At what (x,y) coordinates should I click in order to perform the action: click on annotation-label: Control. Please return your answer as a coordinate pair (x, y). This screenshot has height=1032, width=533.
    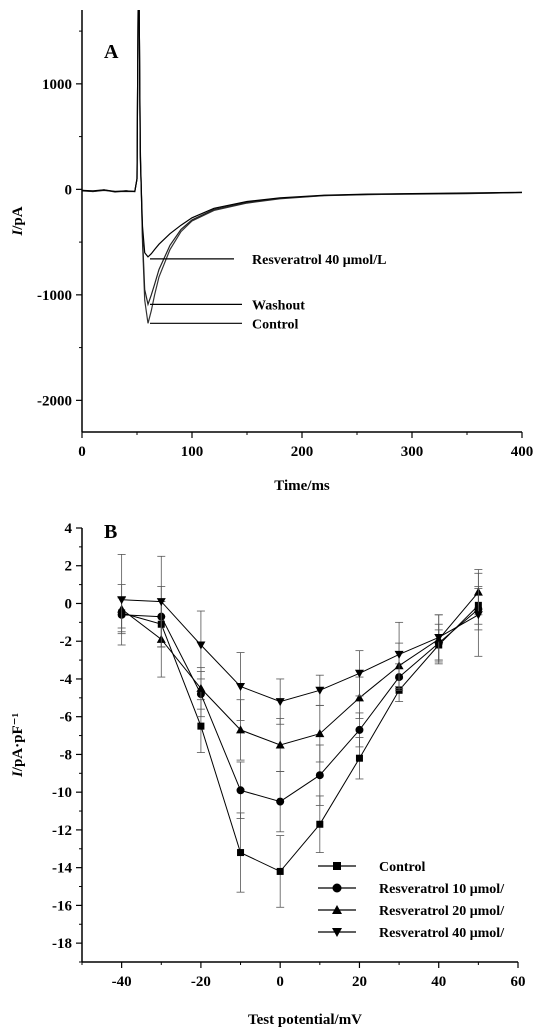
    Looking at the image, I should click on (275, 324).